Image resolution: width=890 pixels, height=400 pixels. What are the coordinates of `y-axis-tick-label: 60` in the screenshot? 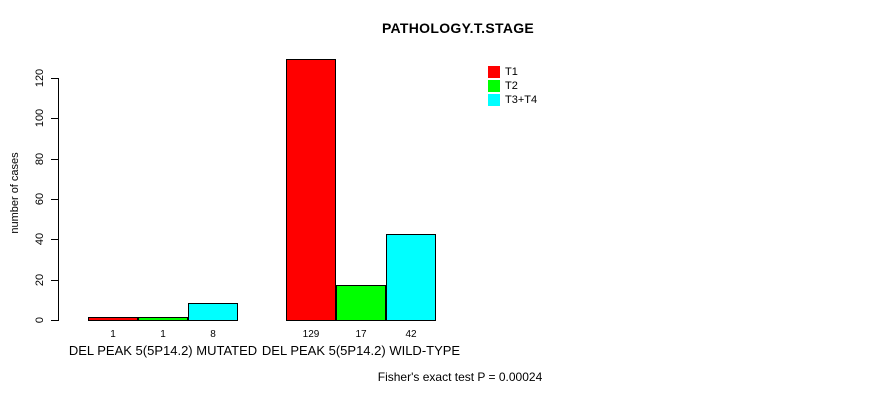 It's located at (40, 199).